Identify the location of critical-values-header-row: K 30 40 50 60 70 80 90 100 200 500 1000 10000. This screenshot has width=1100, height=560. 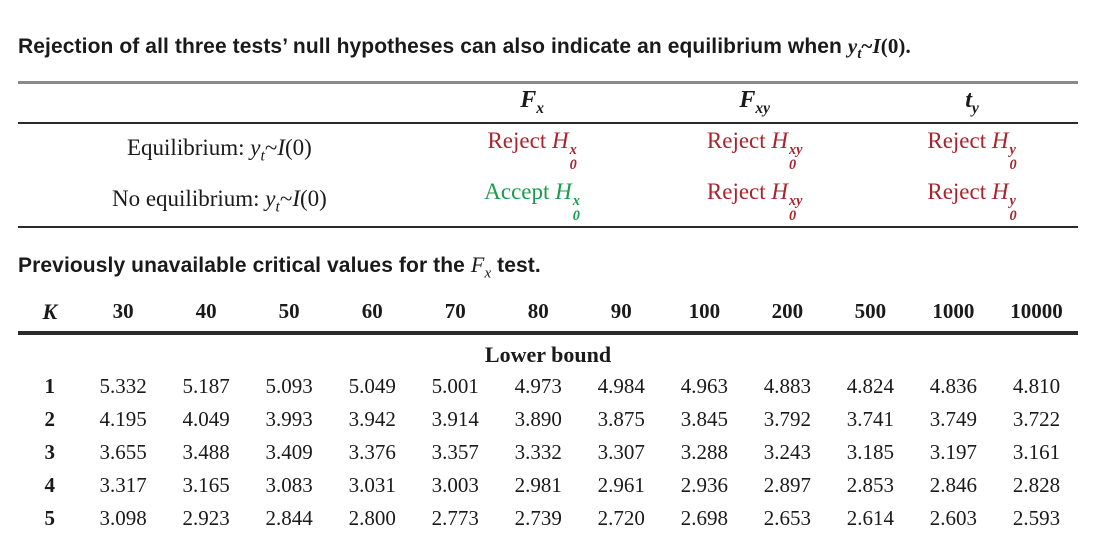
(548, 315).